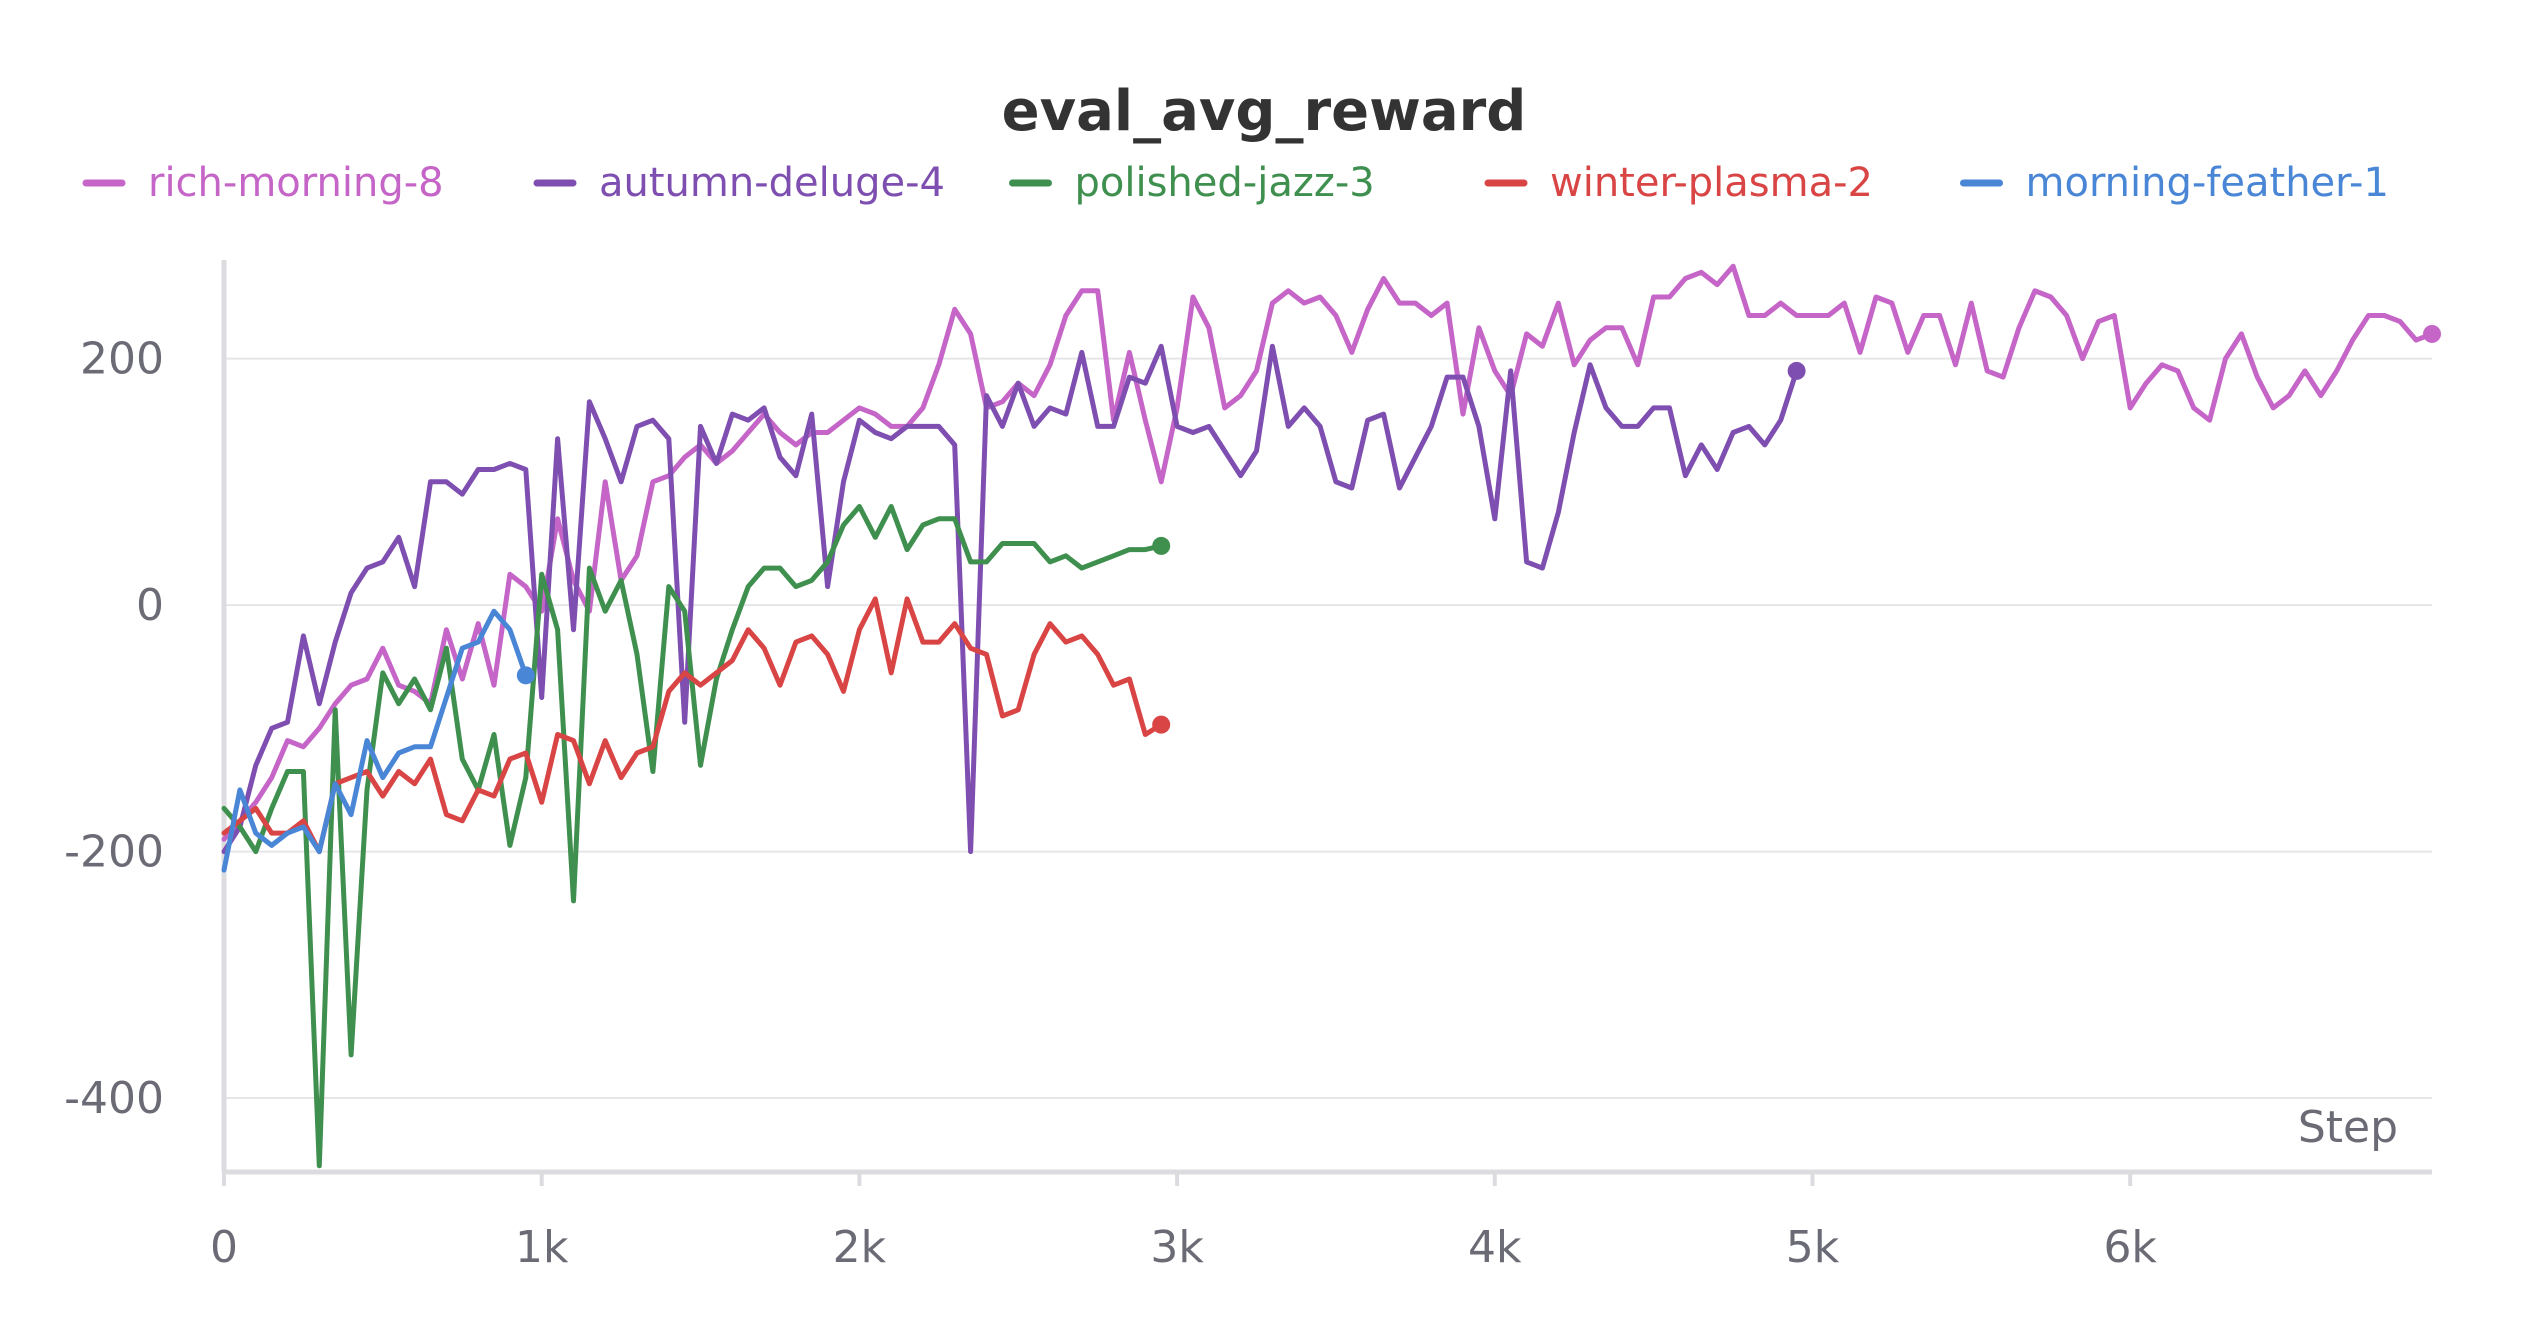 This screenshot has width=2528, height=1328. I want to click on x-tick-label: 0, so click(224, 1247).